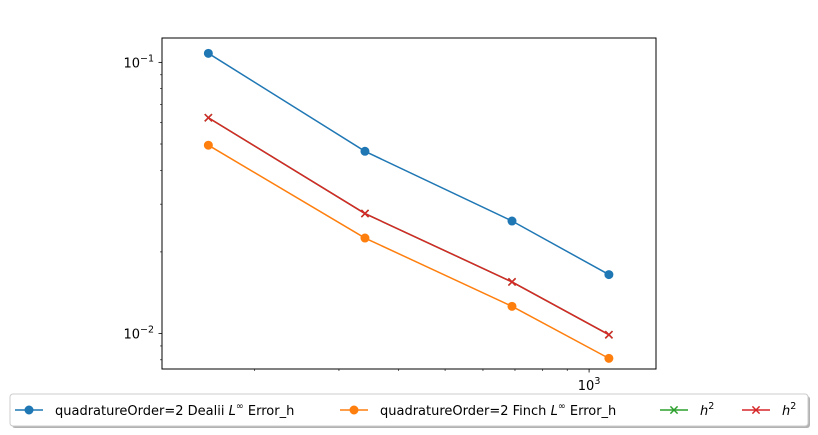 The height and width of the screenshot is (435, 818). Describe the element at coordinates (465, 411) in the screenshot. I see `legend-label-prefix: quadratureOrder=2 Finch` at that location.